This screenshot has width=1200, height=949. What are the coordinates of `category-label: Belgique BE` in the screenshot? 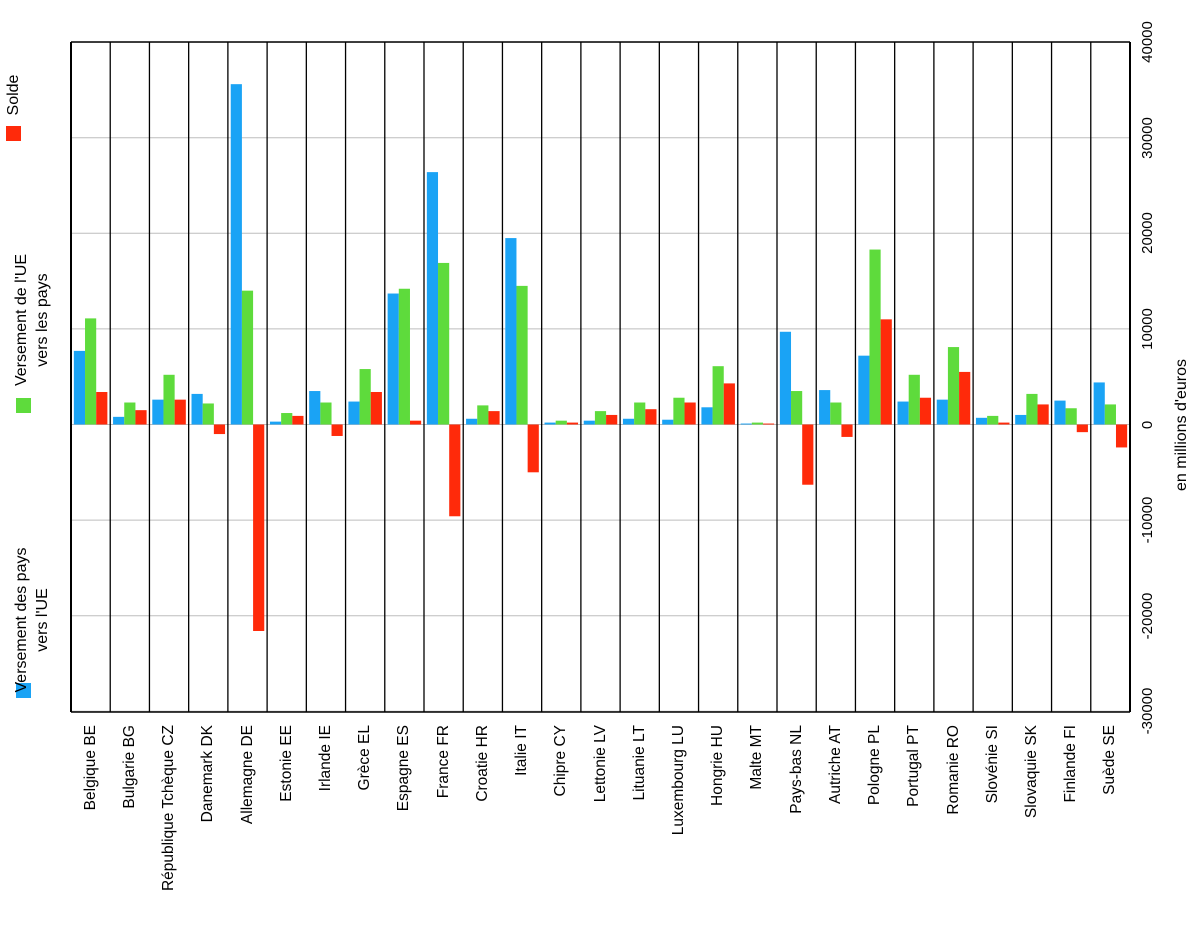 It's located at (90, 768).